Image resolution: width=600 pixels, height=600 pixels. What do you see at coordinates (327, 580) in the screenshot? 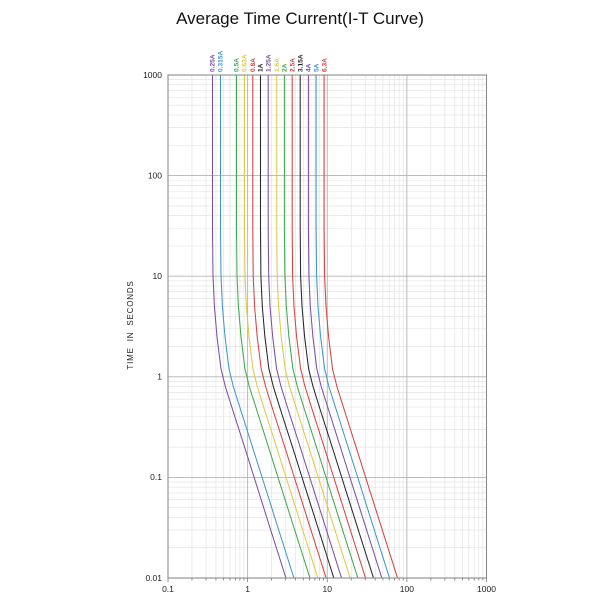
I see `x-axis-ticks` at bounding box center [327, 580].